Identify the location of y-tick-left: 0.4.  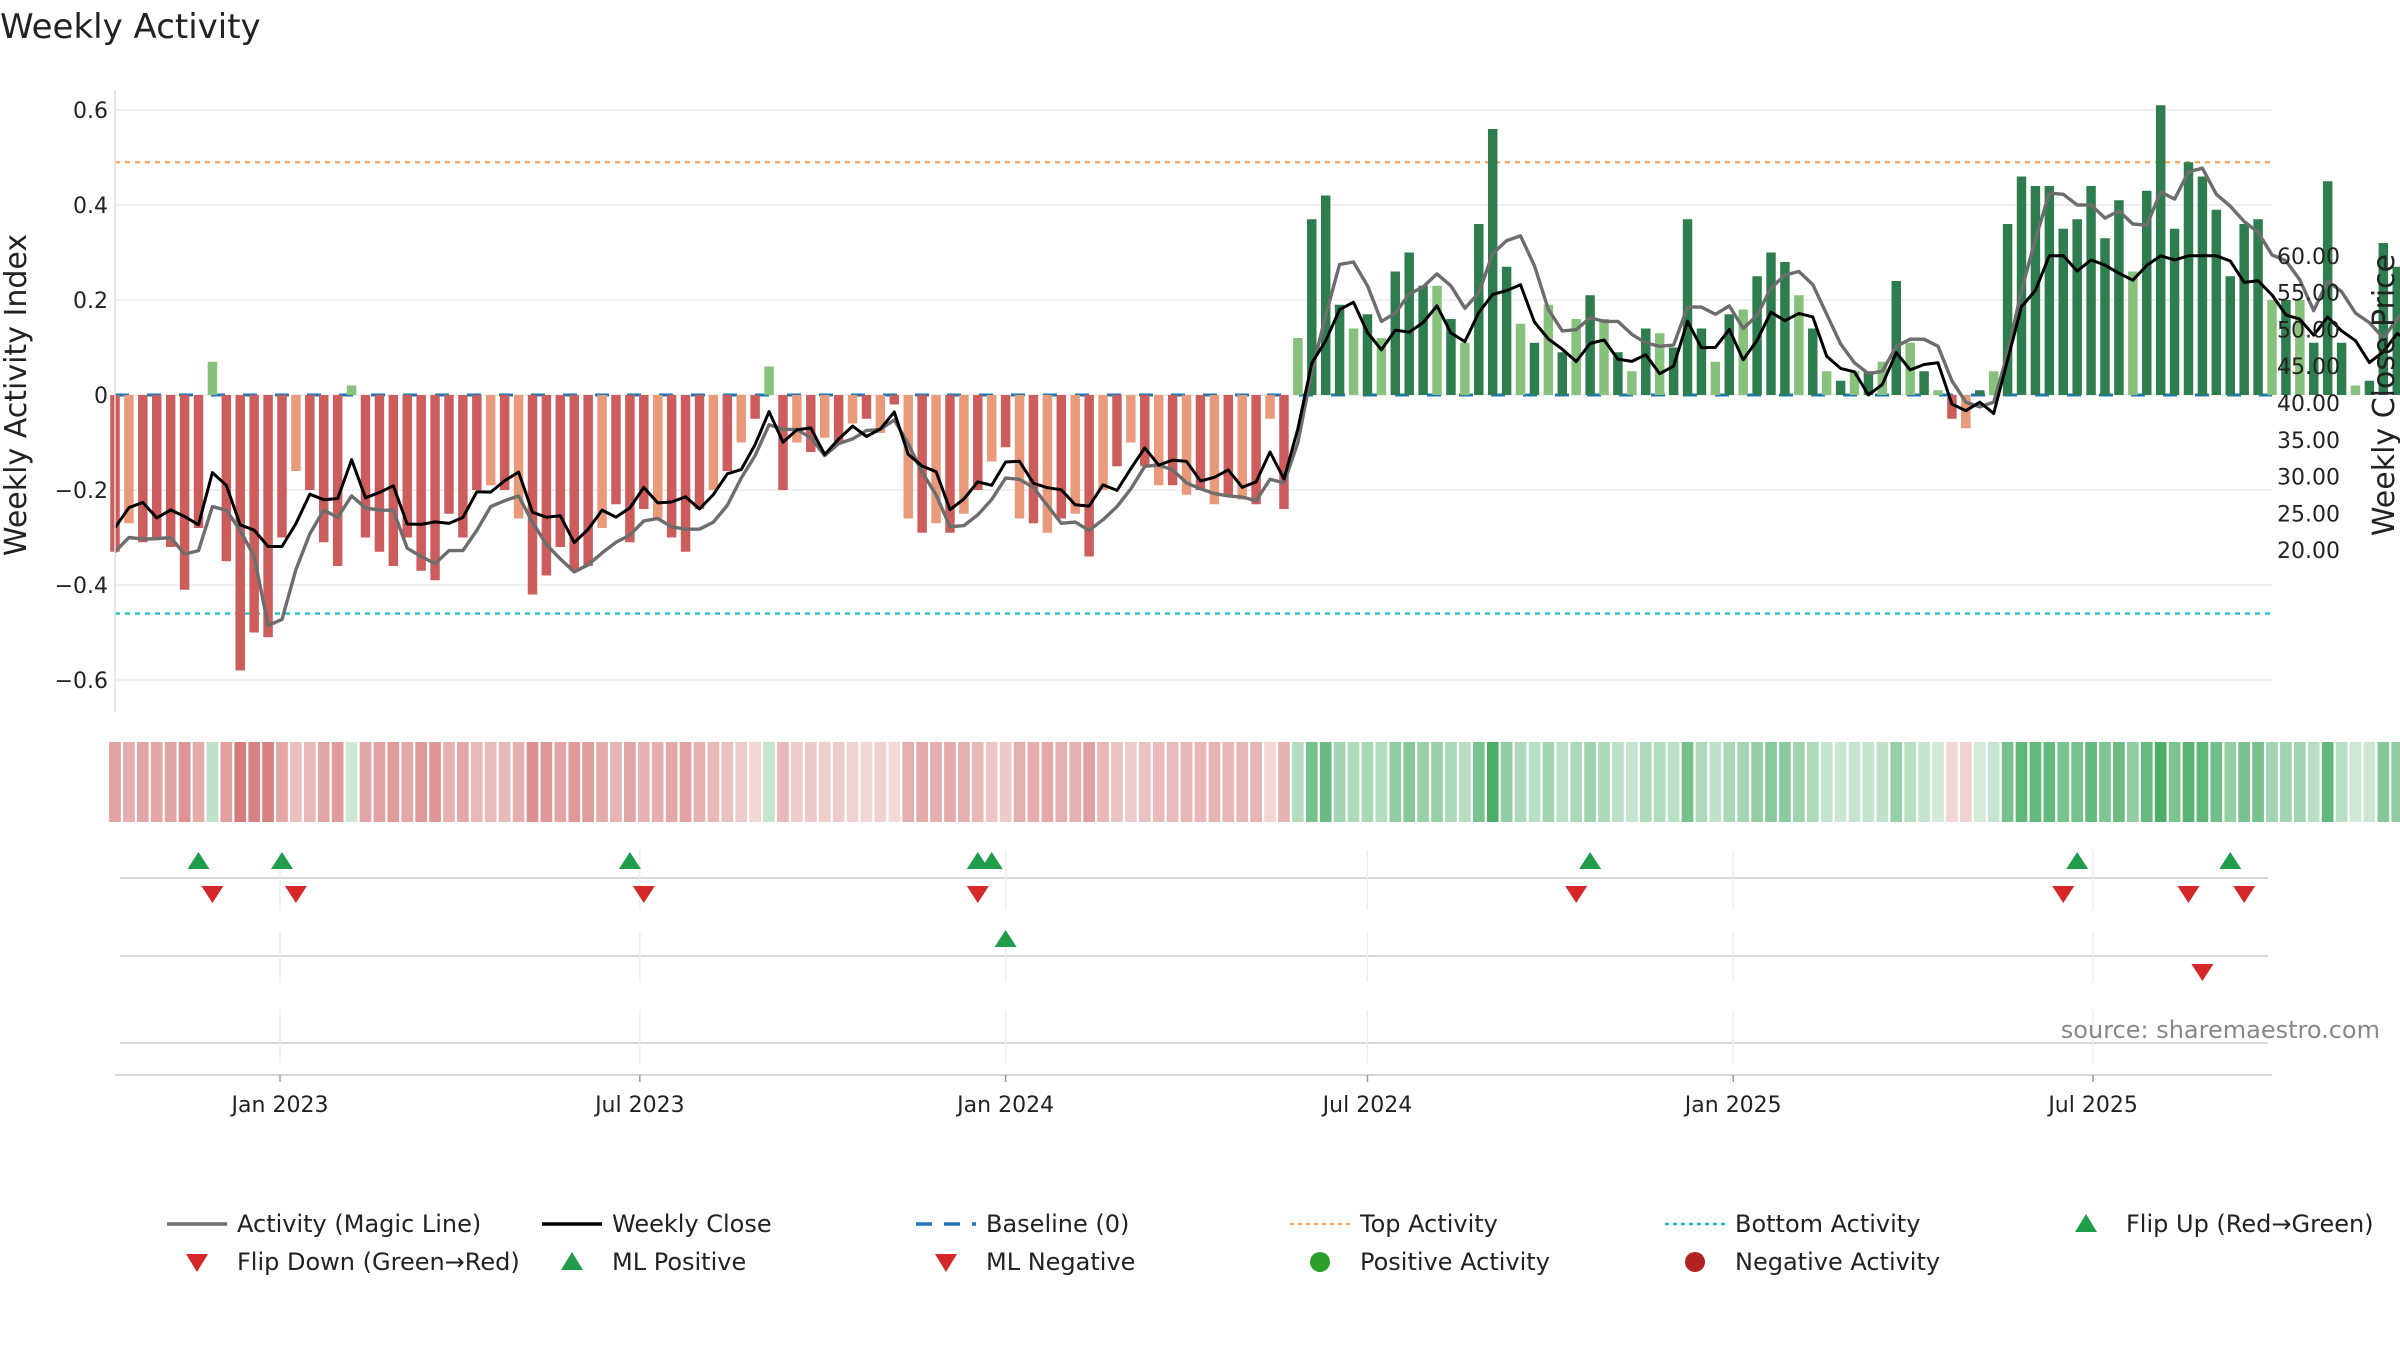
(90, 206).